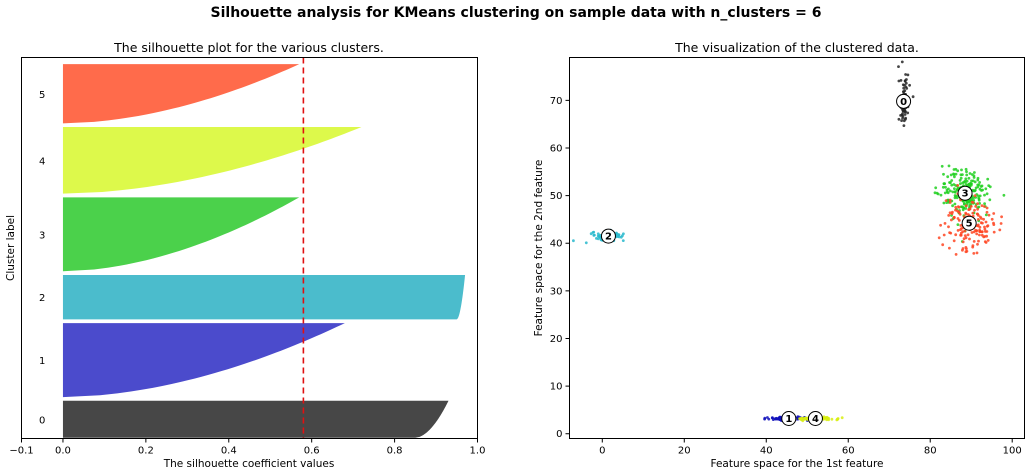 The height and width of the screenshot is (476, 1032). I want to click on y-tick-label: 30, so click(556, 291).